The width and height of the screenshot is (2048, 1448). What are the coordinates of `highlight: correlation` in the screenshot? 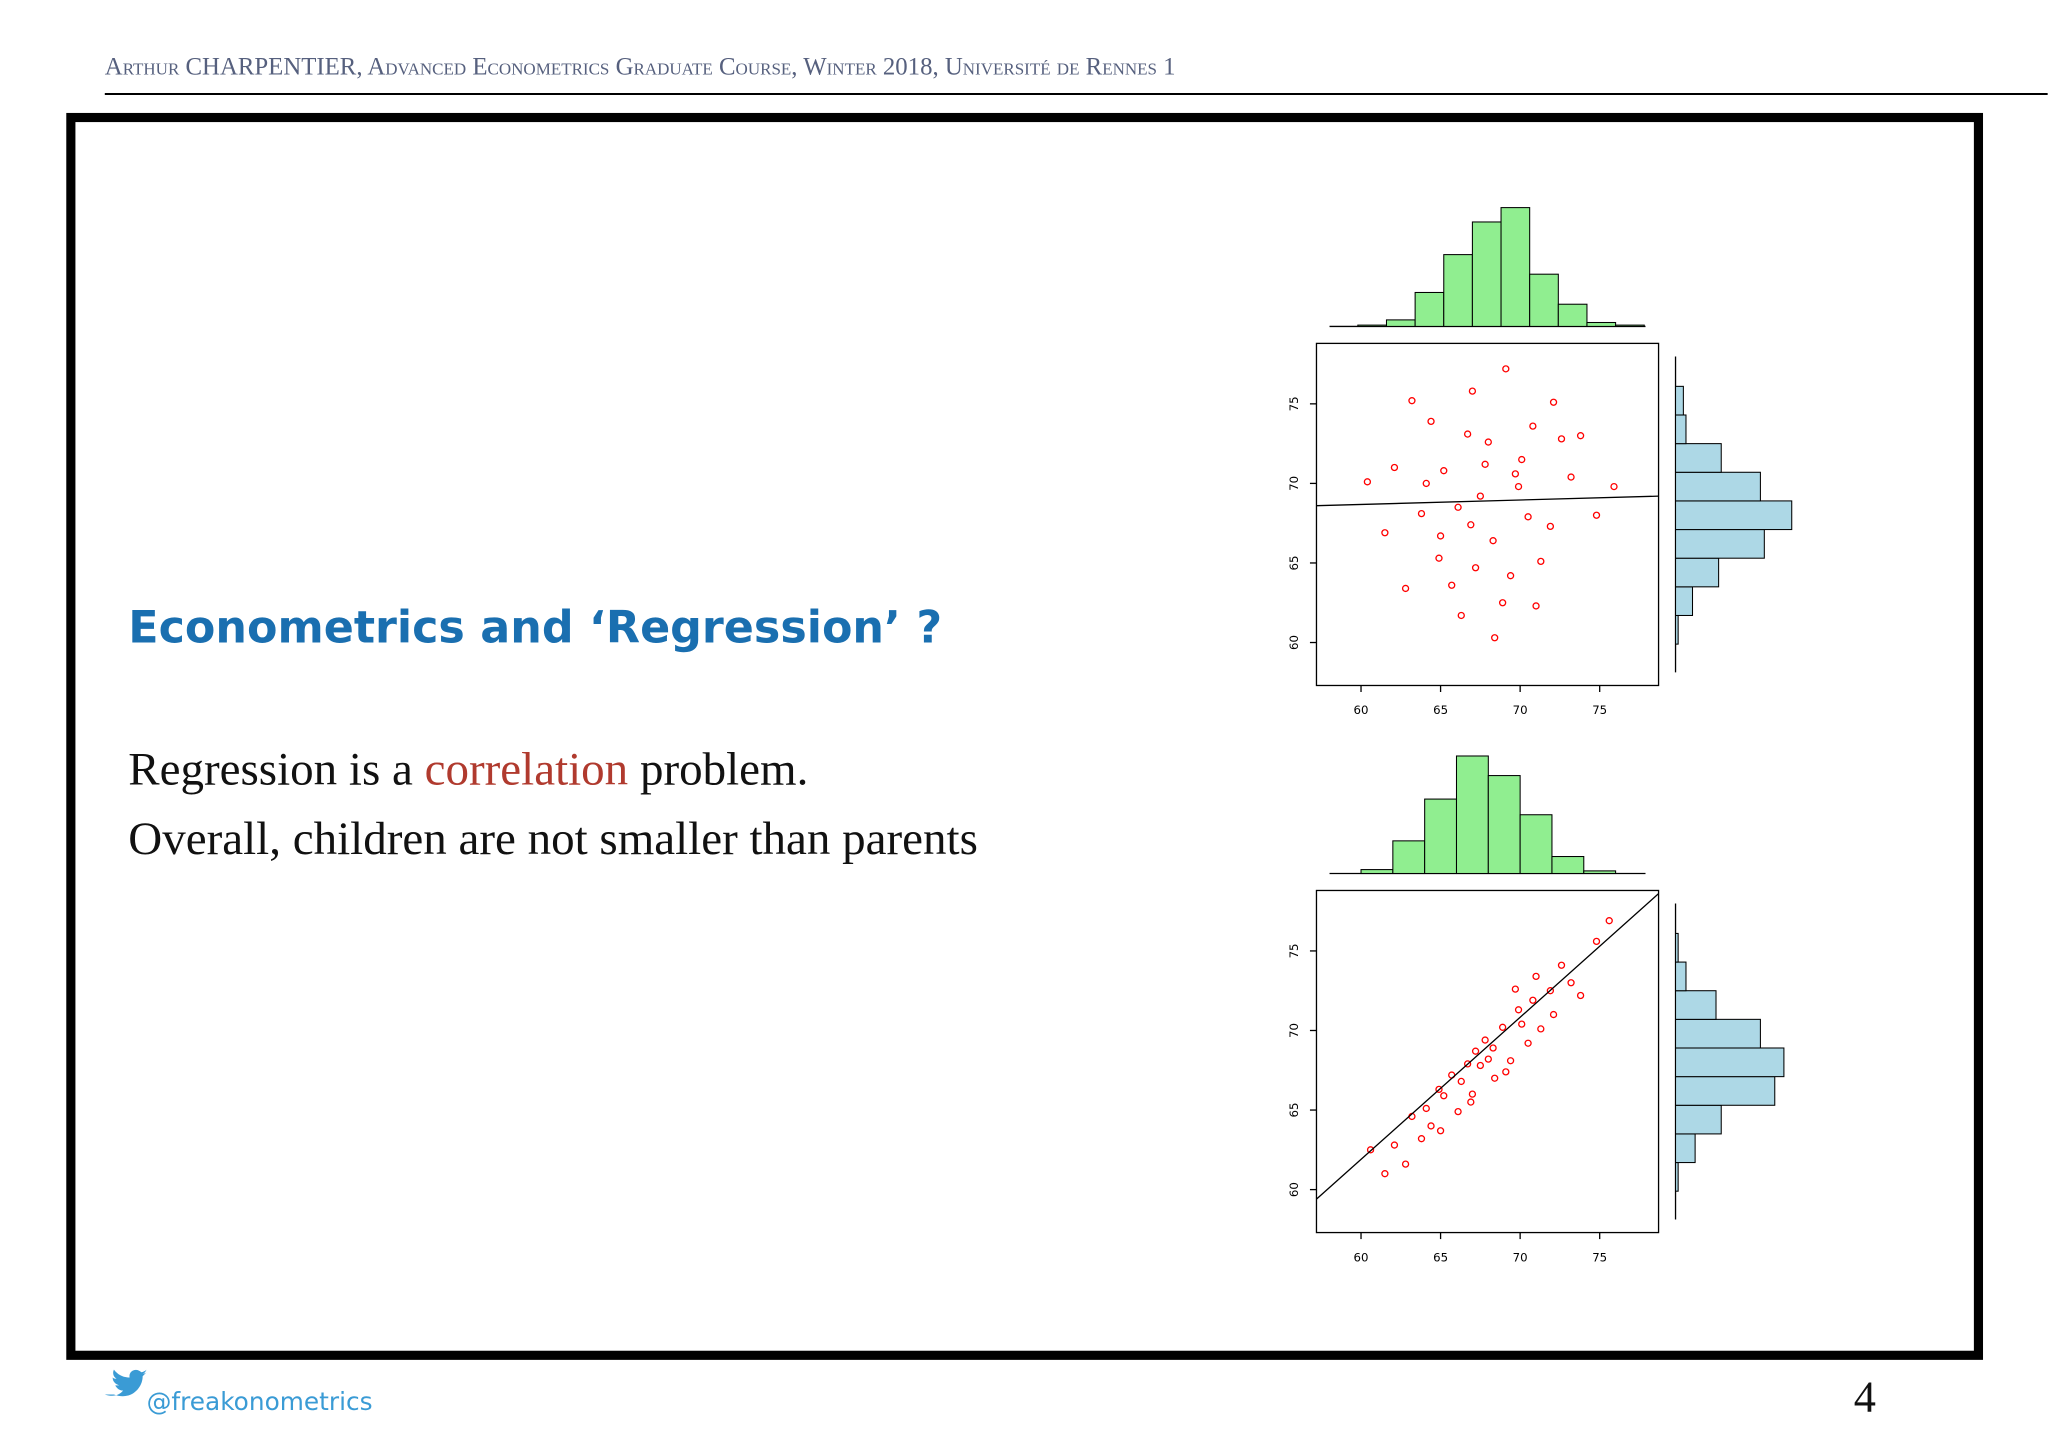 It's located at (527, 770).